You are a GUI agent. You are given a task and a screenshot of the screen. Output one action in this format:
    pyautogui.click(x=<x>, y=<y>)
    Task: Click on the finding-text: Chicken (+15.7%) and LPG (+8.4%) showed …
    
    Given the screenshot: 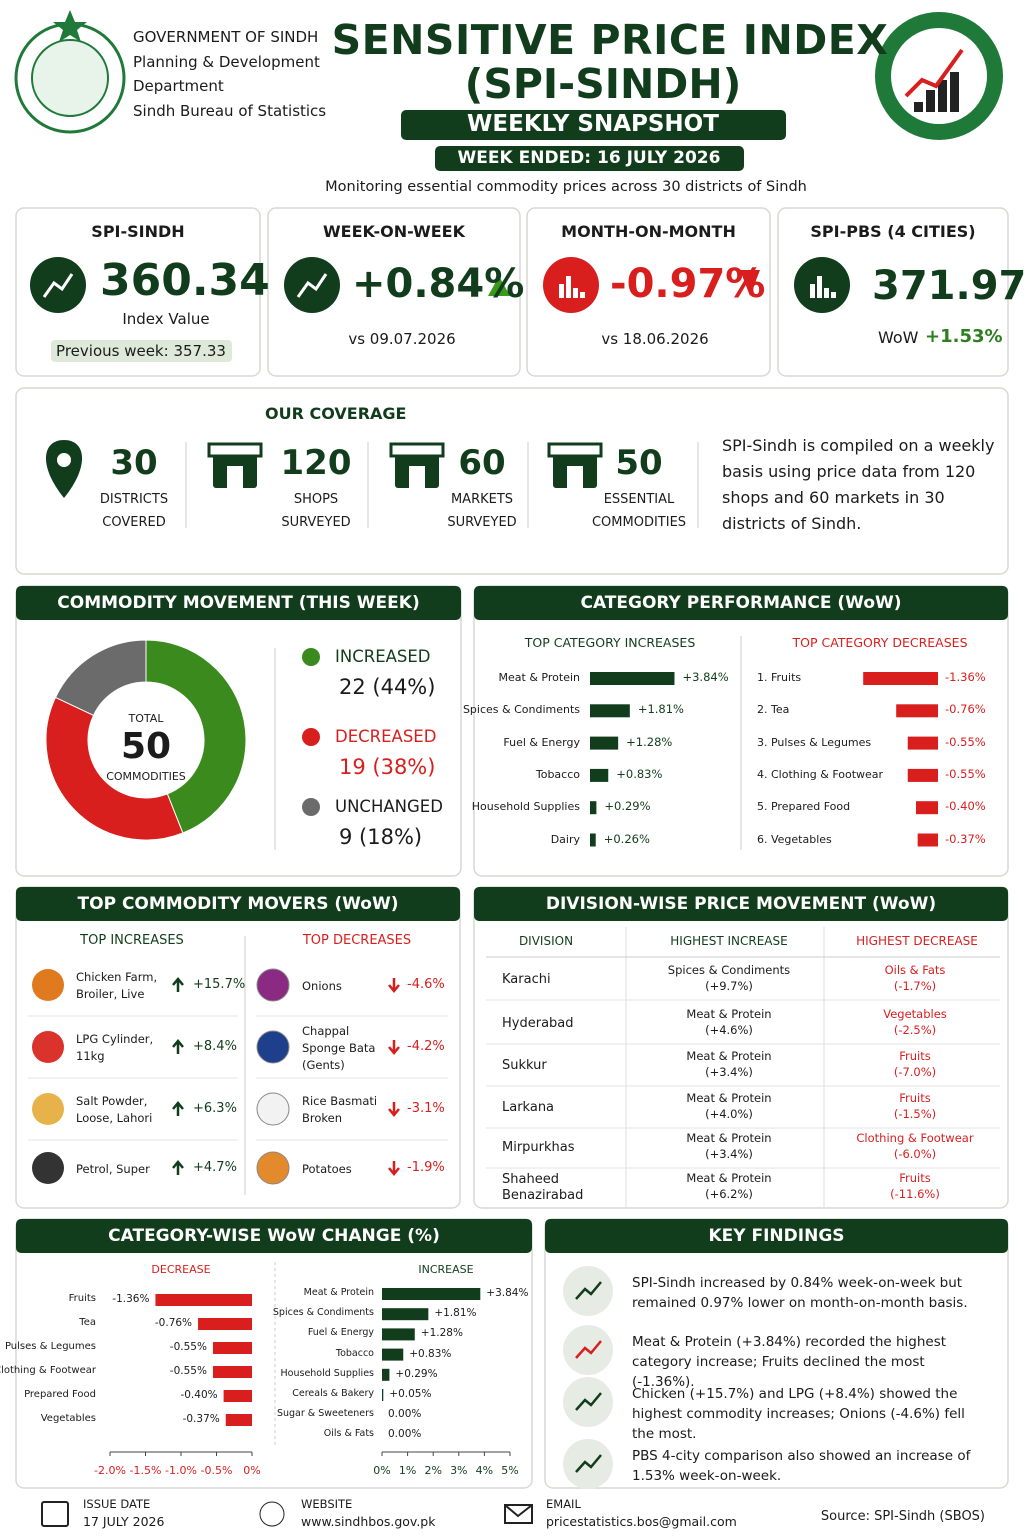 What is the action you would take?
    pyautogui.click(x=798, y=1414)
    